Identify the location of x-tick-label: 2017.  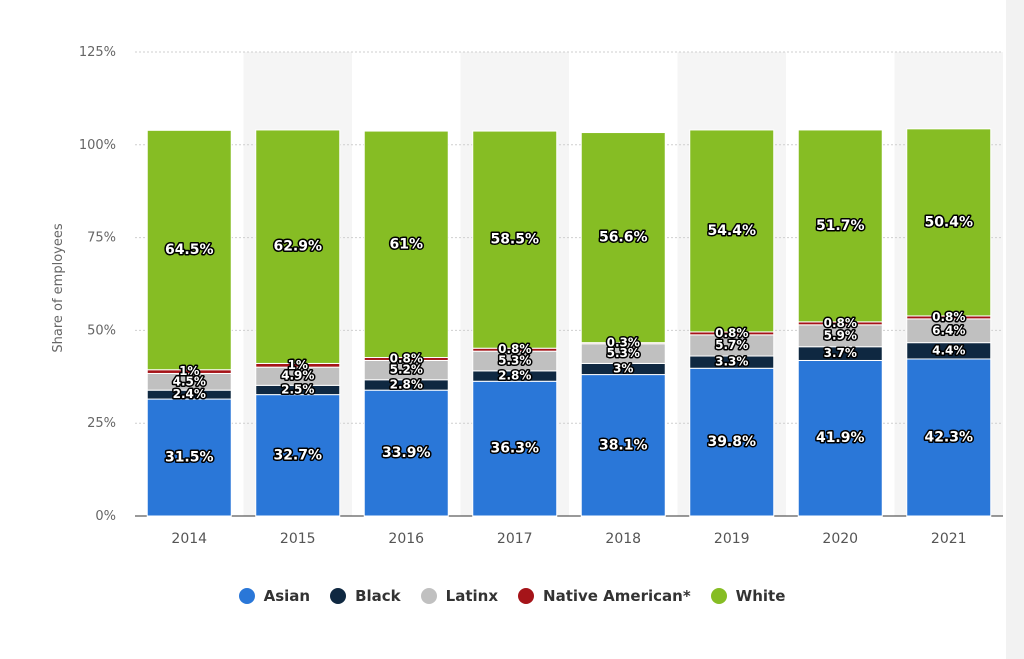
(515, 539).